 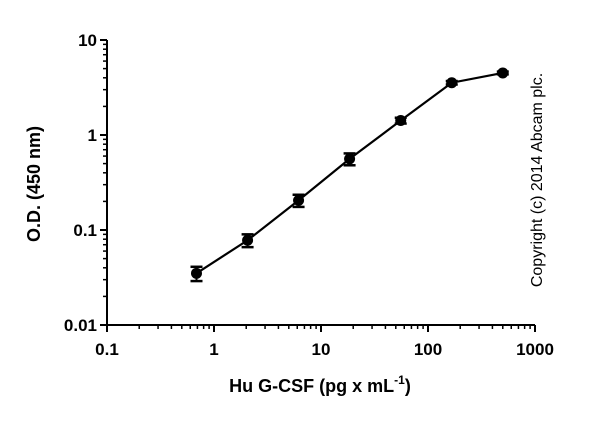 I want to click on x-tick-label: 100, so click(x=428, y=349).